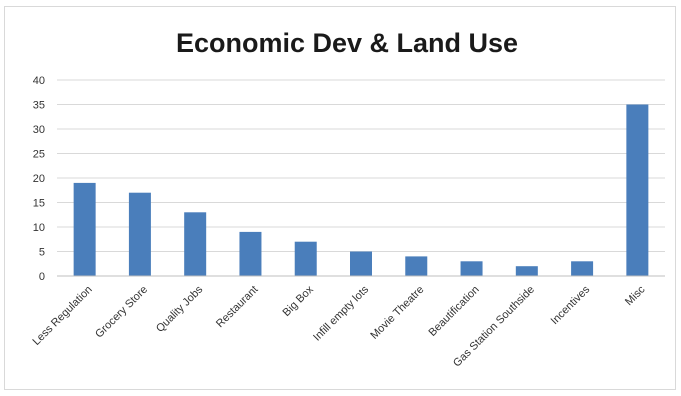  I want to click on bar-gas-station-southside, so click(526, 271).